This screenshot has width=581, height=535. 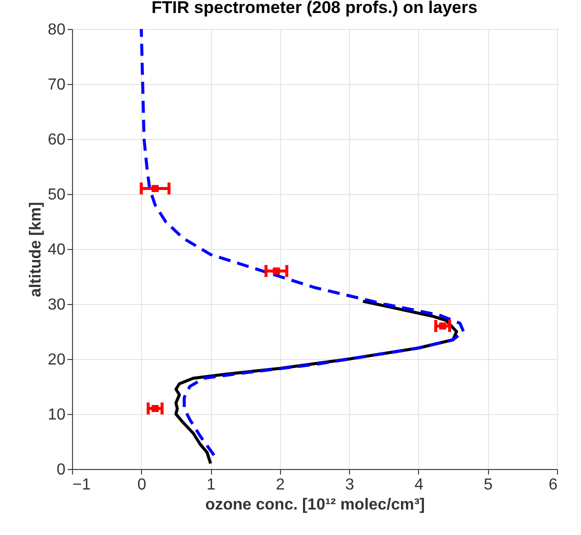 What do you see at coordinates (488, 485) in the screenshot?
I see `x-tick-label: 5` at bounding box center [488, 485].